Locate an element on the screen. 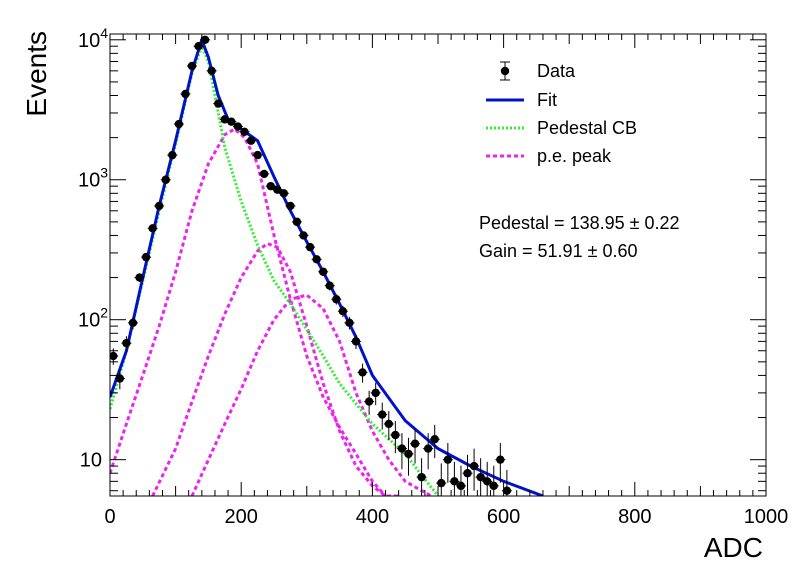 Image resolution: width=796 pixels, height=572 pixels. legend-fit-label: Fit is located at coordinates (547, 100).